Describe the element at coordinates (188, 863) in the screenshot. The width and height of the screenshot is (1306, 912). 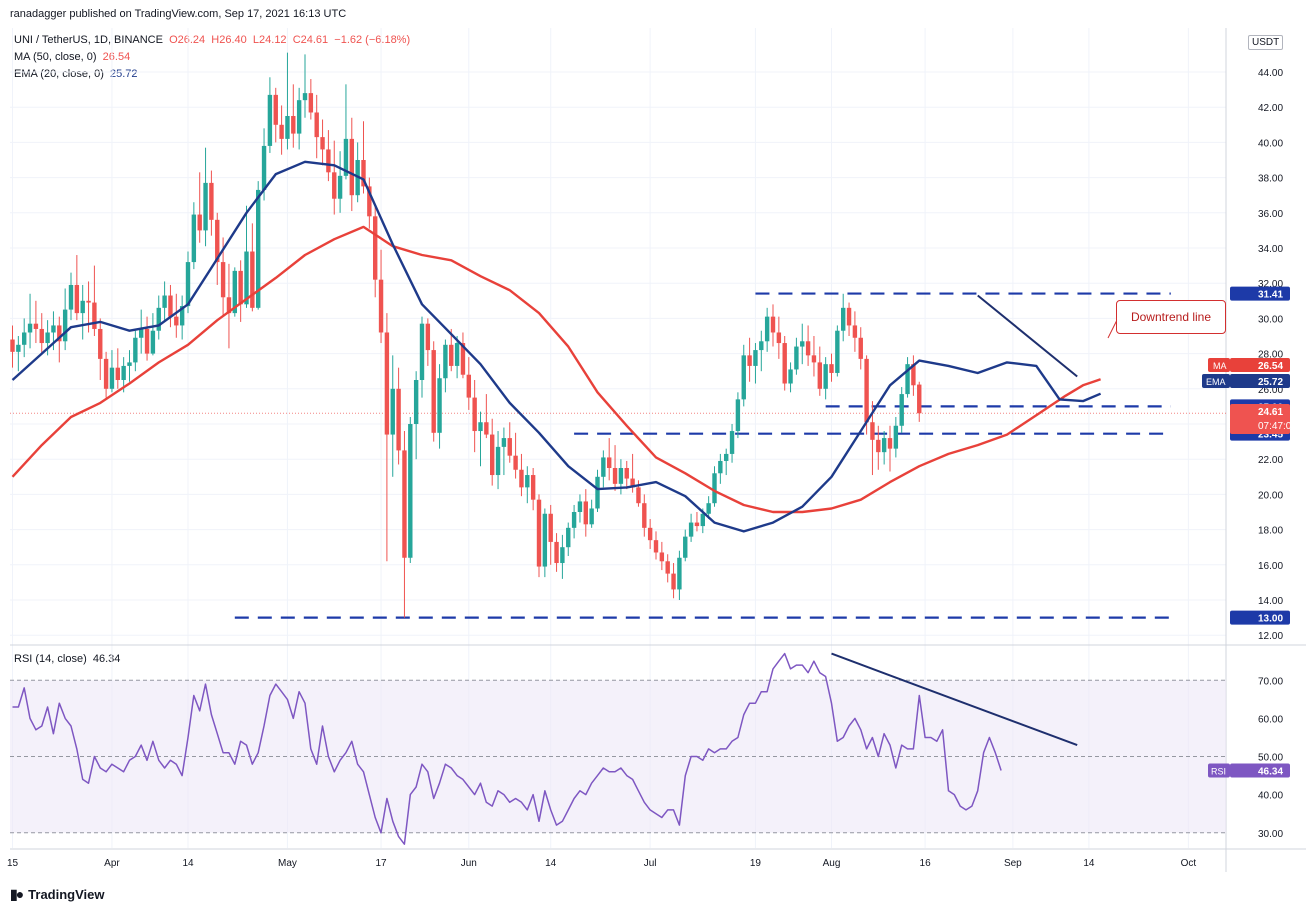
I see `time-tick-label: 14` at that location.